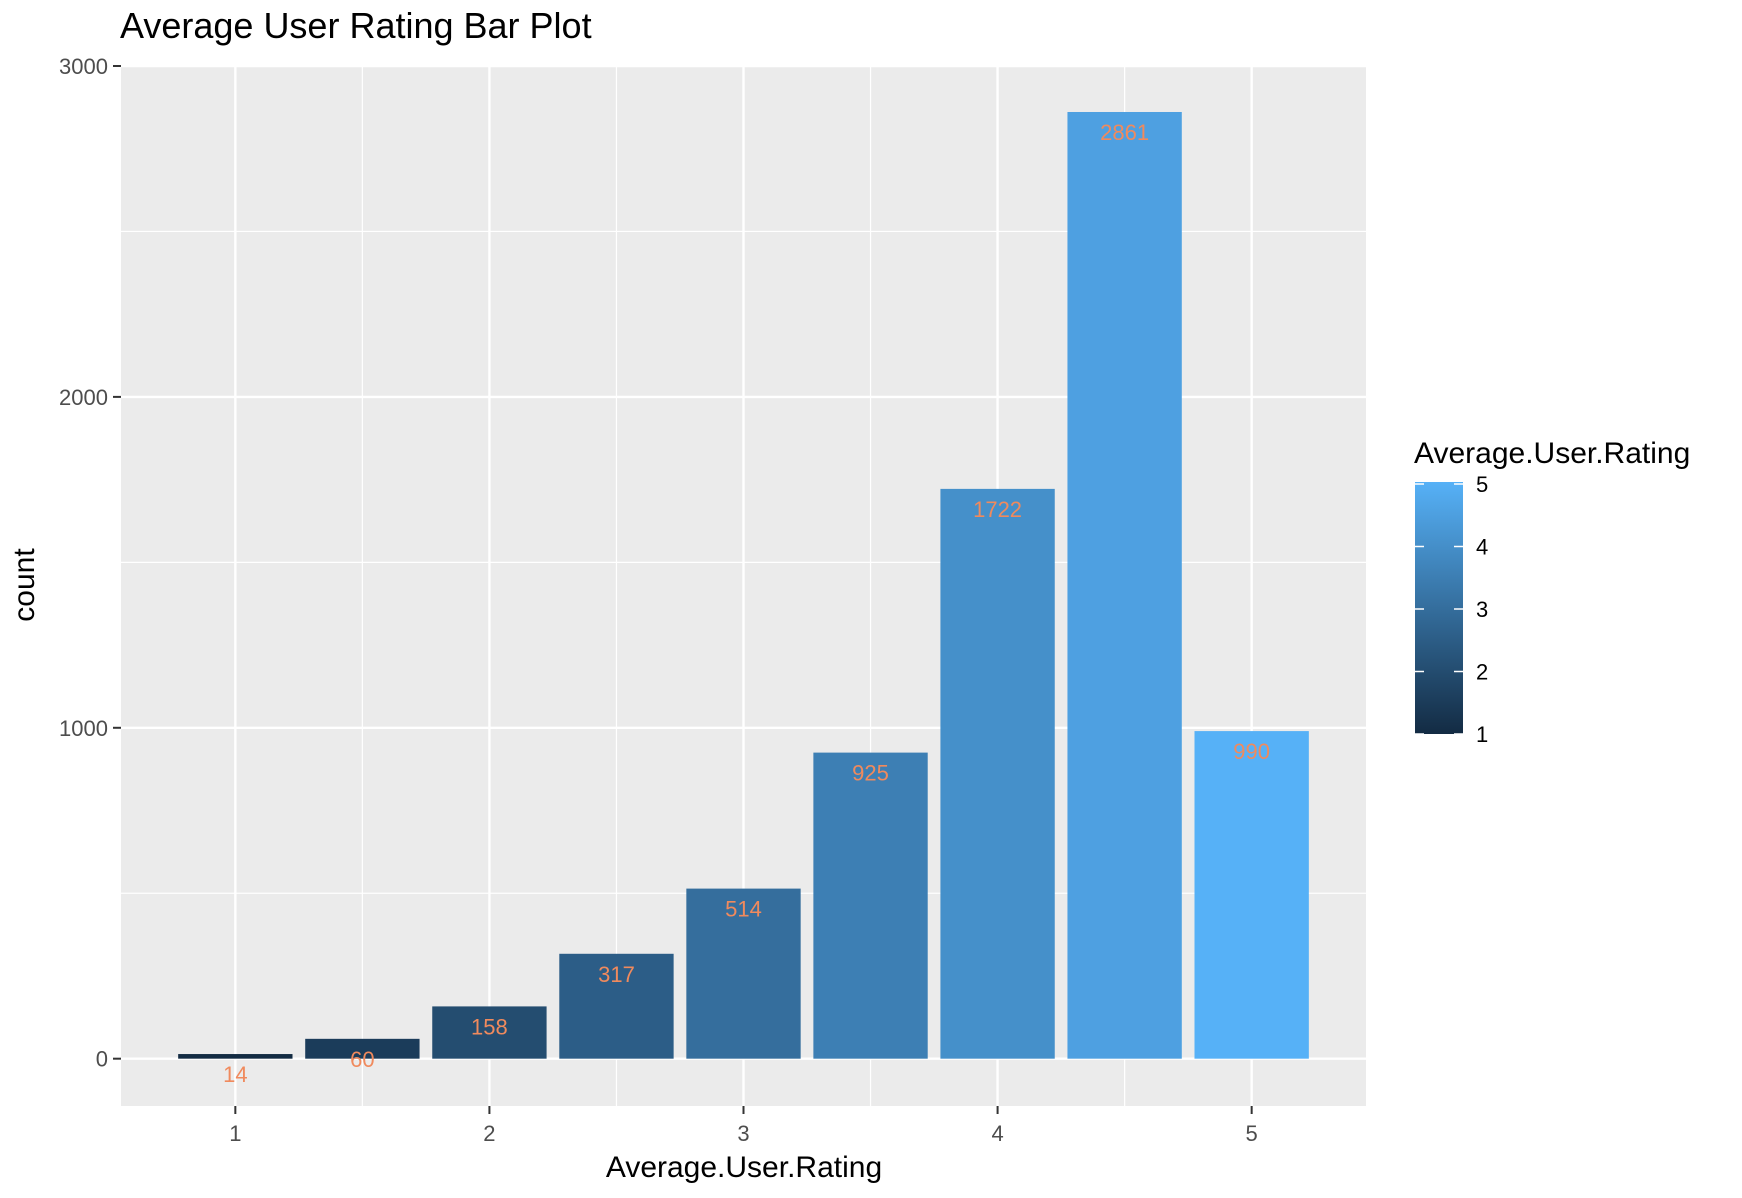 This screenshot has height=1198, width=1742. What do you see at coordinates (1251, 751) in the screenshot?
I see `data-label-rating-5: 990` at bounding box center [1251, 751].